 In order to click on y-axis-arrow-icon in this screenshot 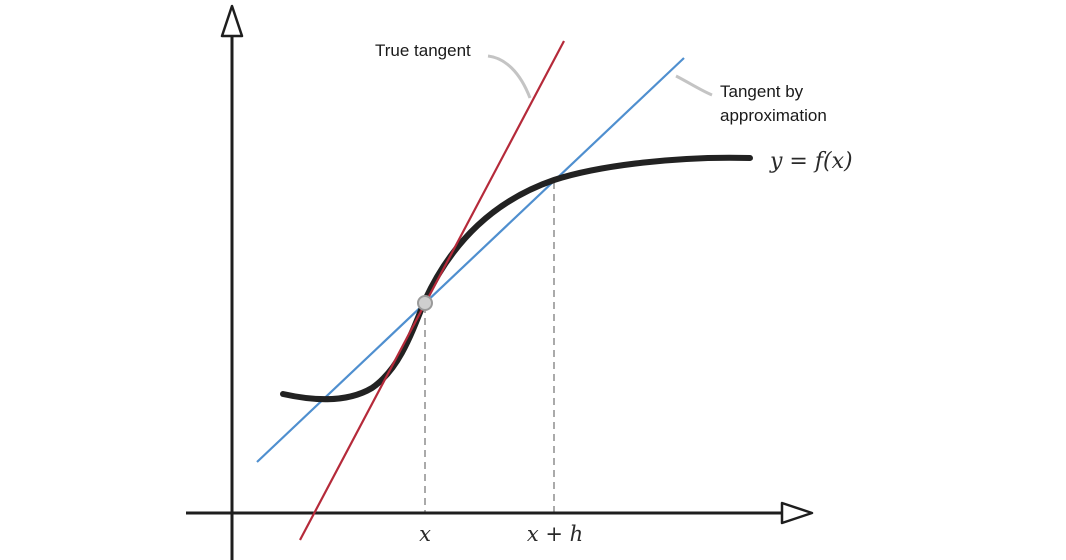, I will do `click(232, 21)`.